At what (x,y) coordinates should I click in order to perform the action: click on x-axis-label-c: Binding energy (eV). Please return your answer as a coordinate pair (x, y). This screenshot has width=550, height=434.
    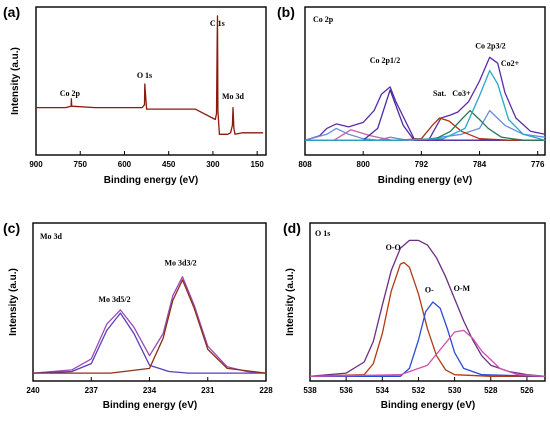
    Looking at the image, I should click on (150, 405).